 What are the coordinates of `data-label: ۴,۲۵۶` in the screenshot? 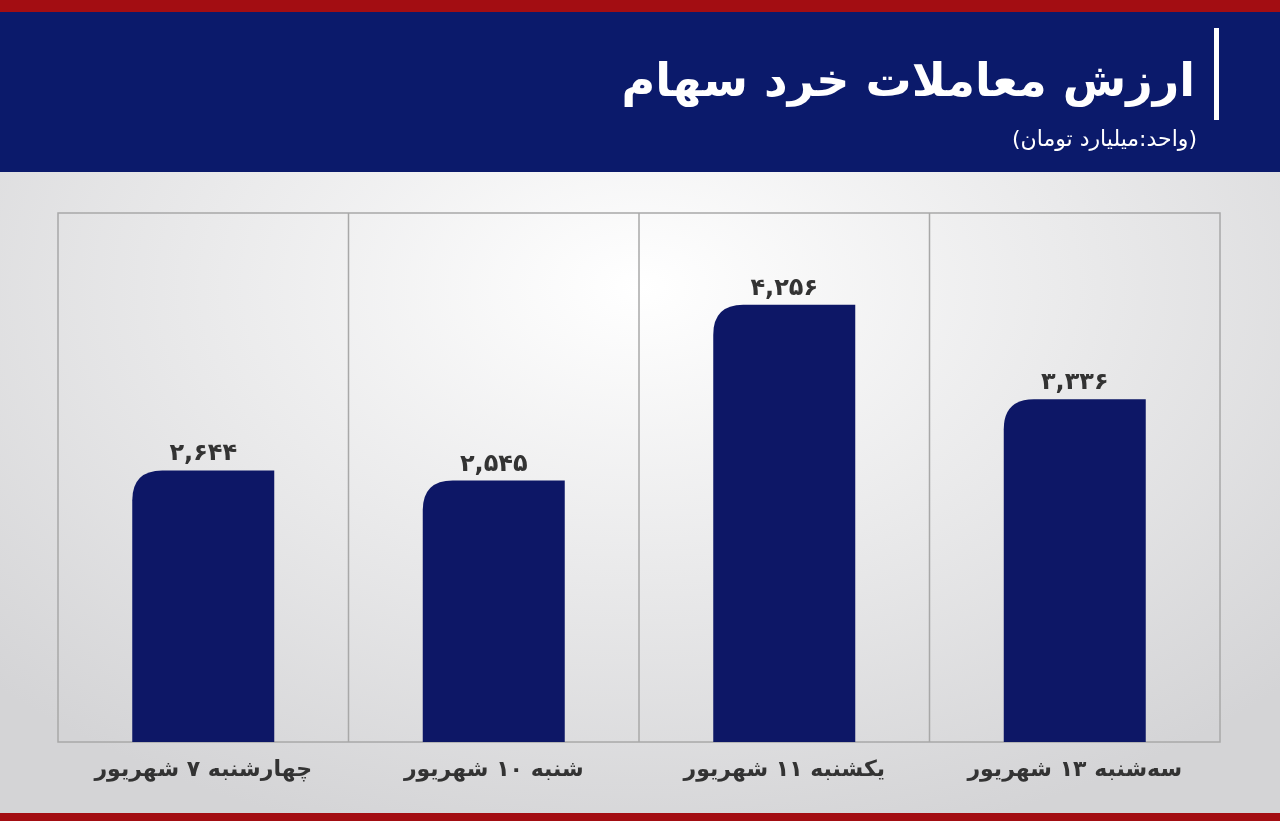 It's located at (784, 286).